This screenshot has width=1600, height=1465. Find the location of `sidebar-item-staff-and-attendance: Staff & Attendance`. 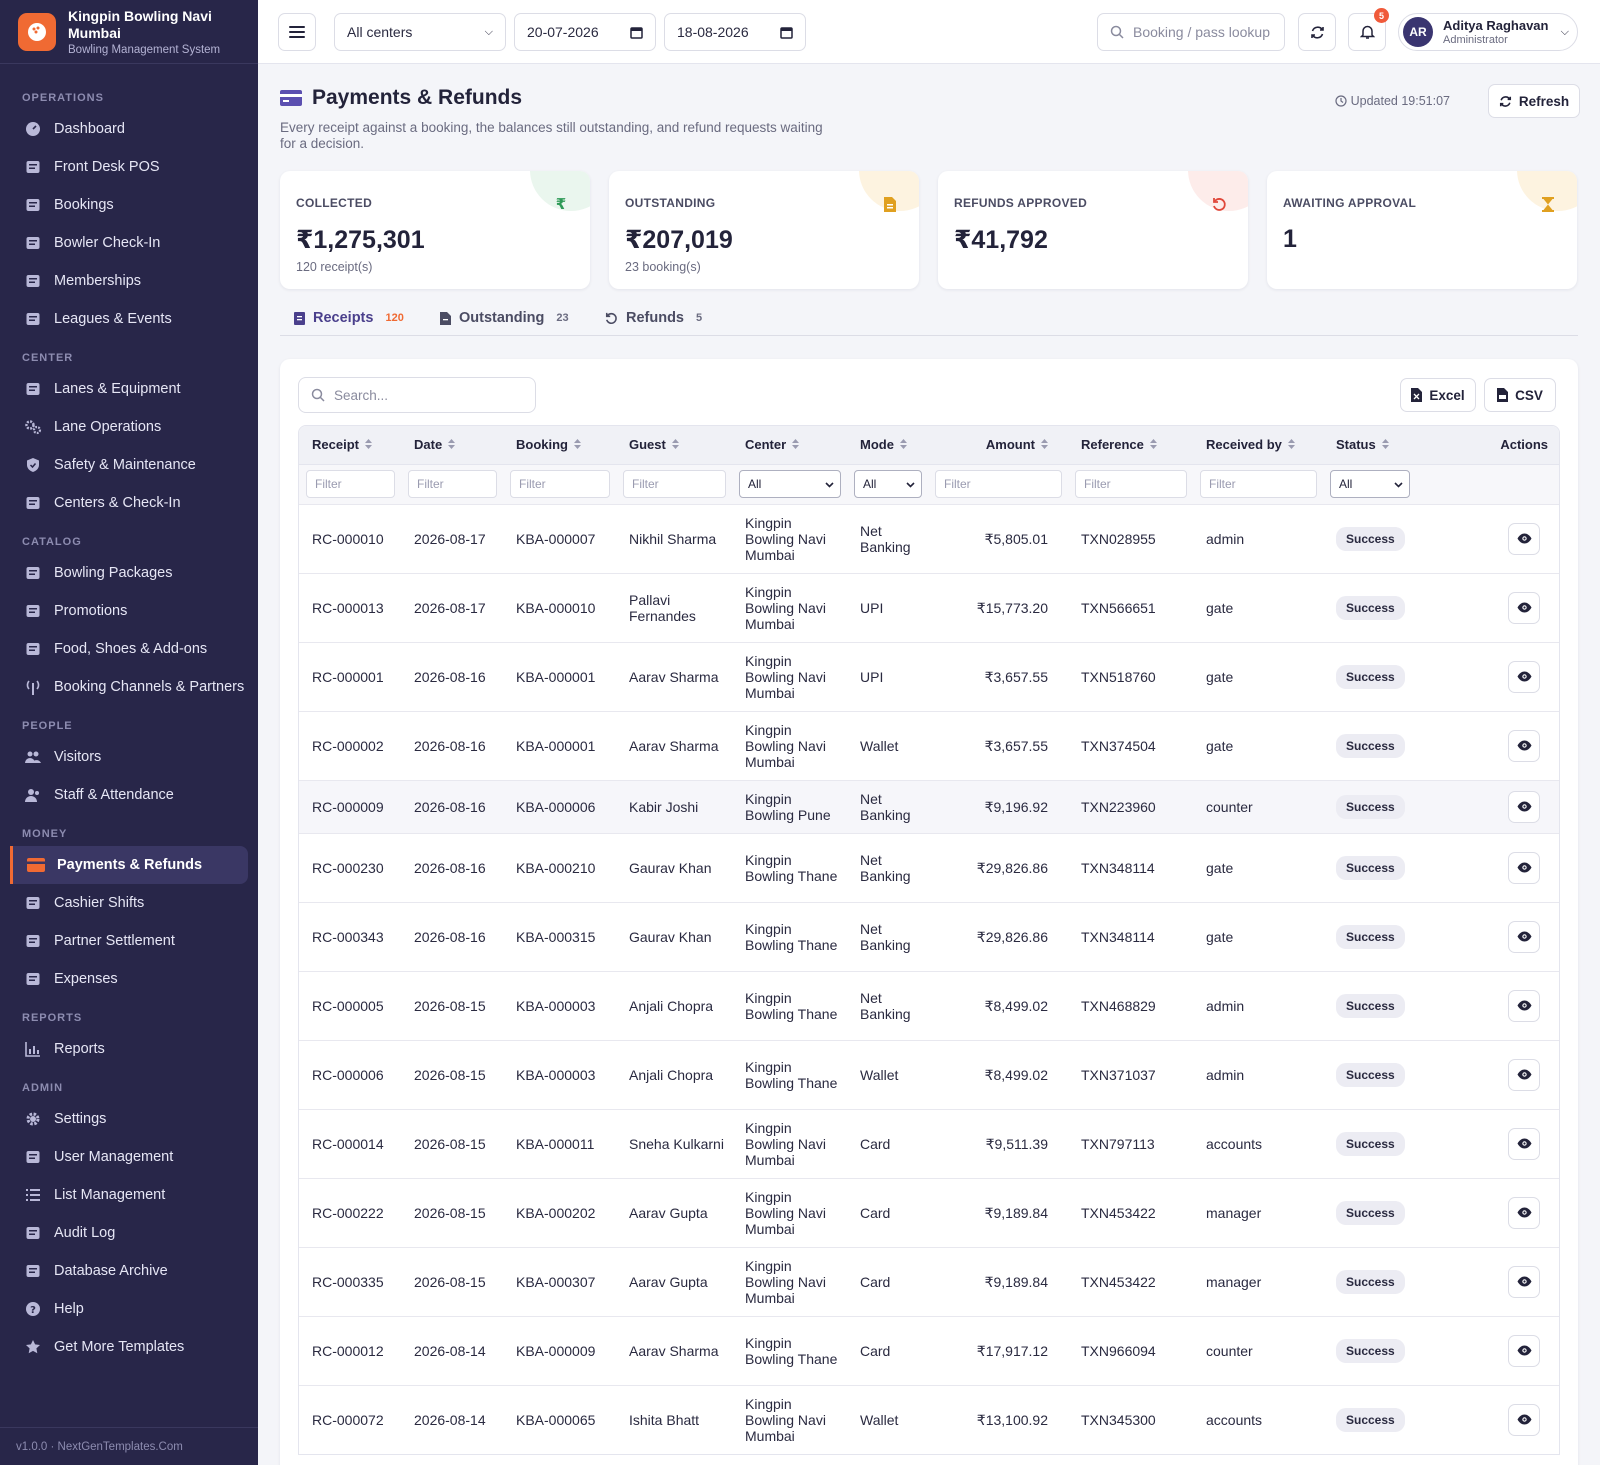

sidebar-item-staff-and-attendance: Staff & Attendance is located at coordinates (124, 795).